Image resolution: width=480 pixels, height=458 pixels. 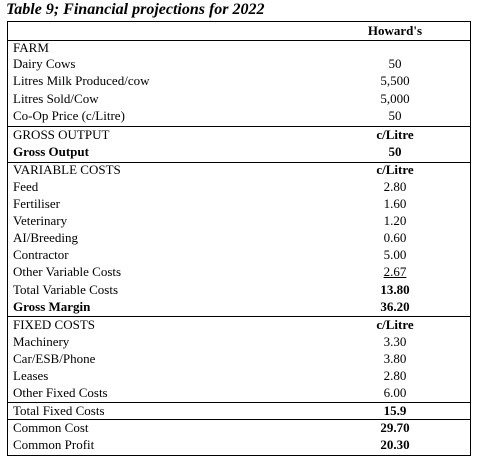 I want to click on row-label: Common Cost, so click(x=51, y=427).